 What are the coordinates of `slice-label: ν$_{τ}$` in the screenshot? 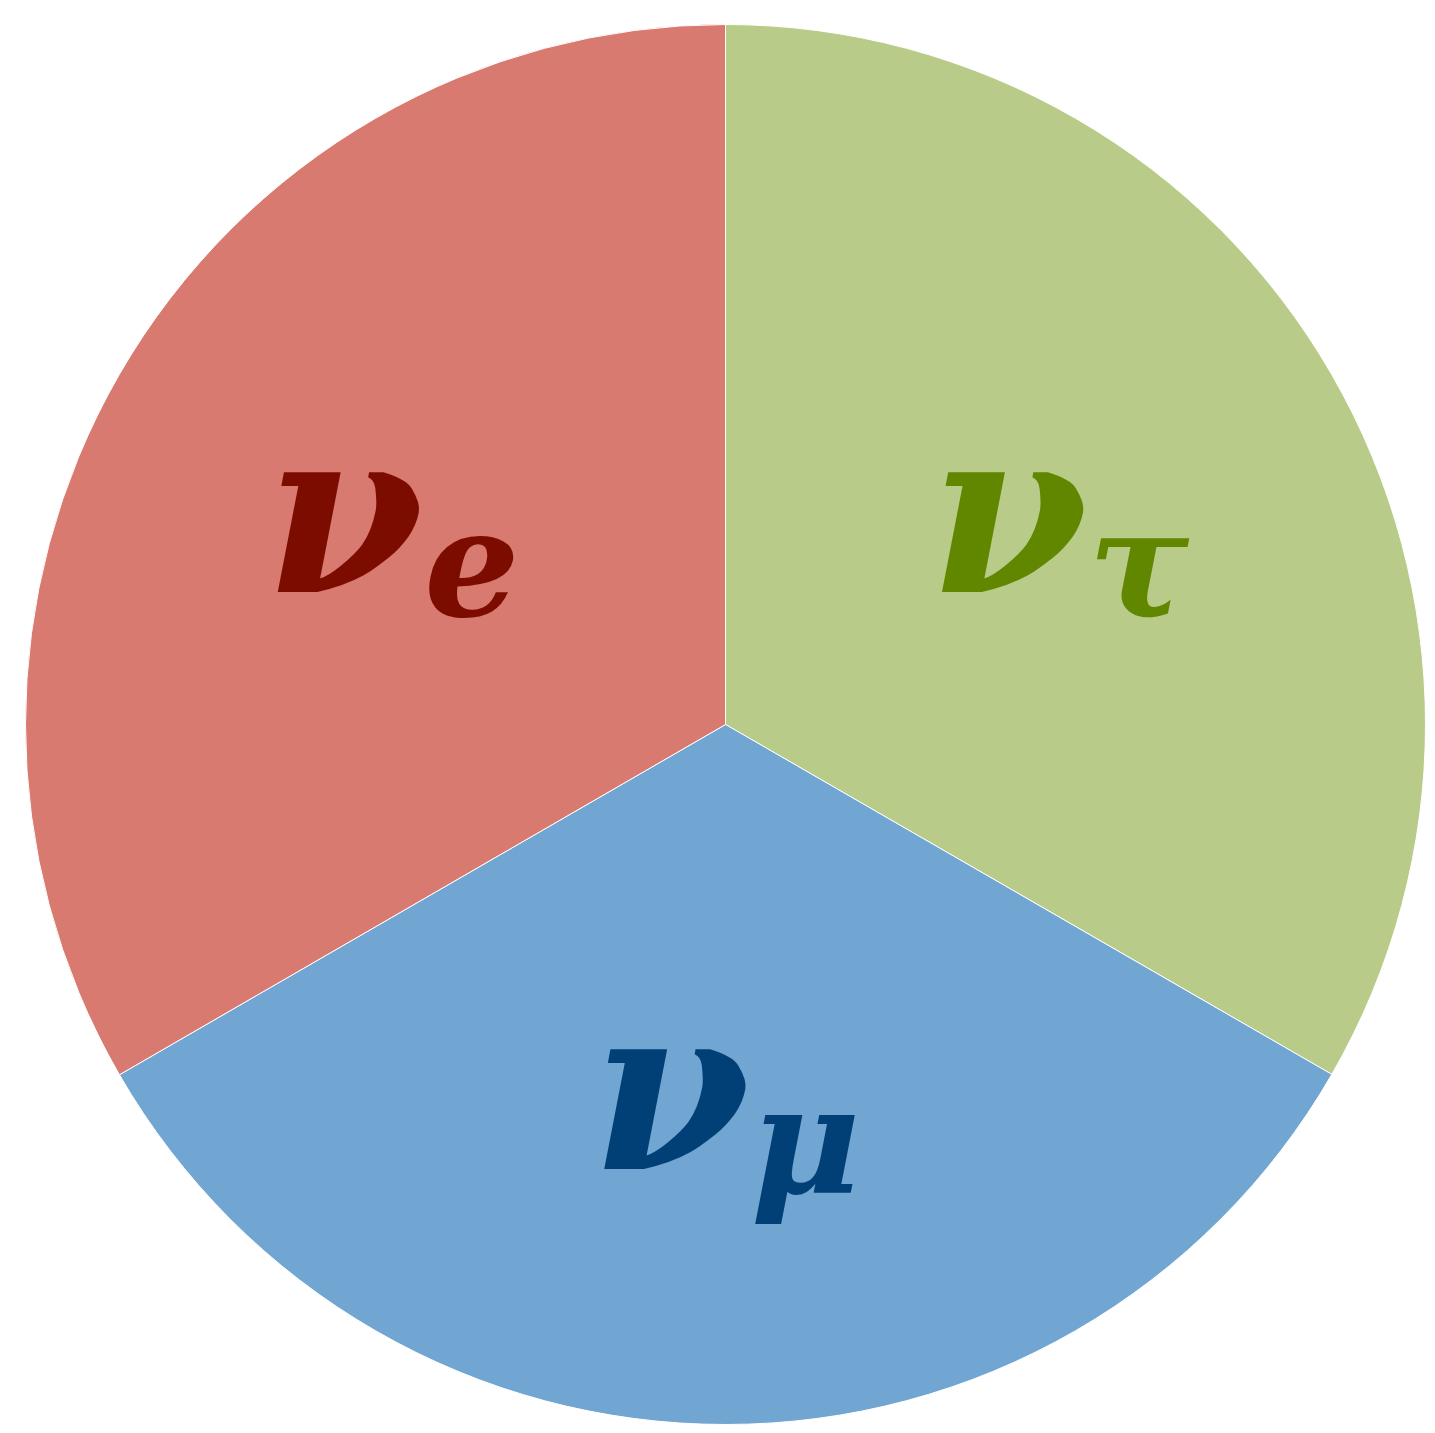 It's located at (1059, 513).